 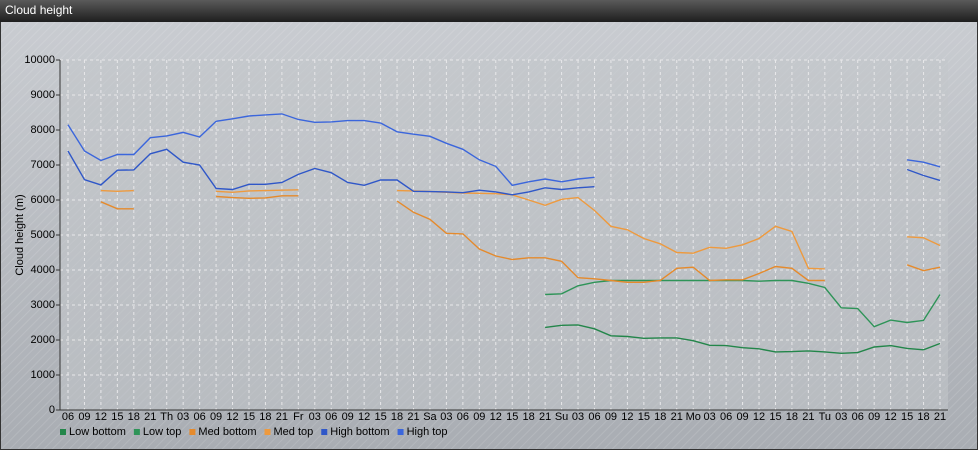 What do you see at coordinates (294, 432) in the screenshot?
I see `legend-label: Med top` at bounding box center [294, 432].